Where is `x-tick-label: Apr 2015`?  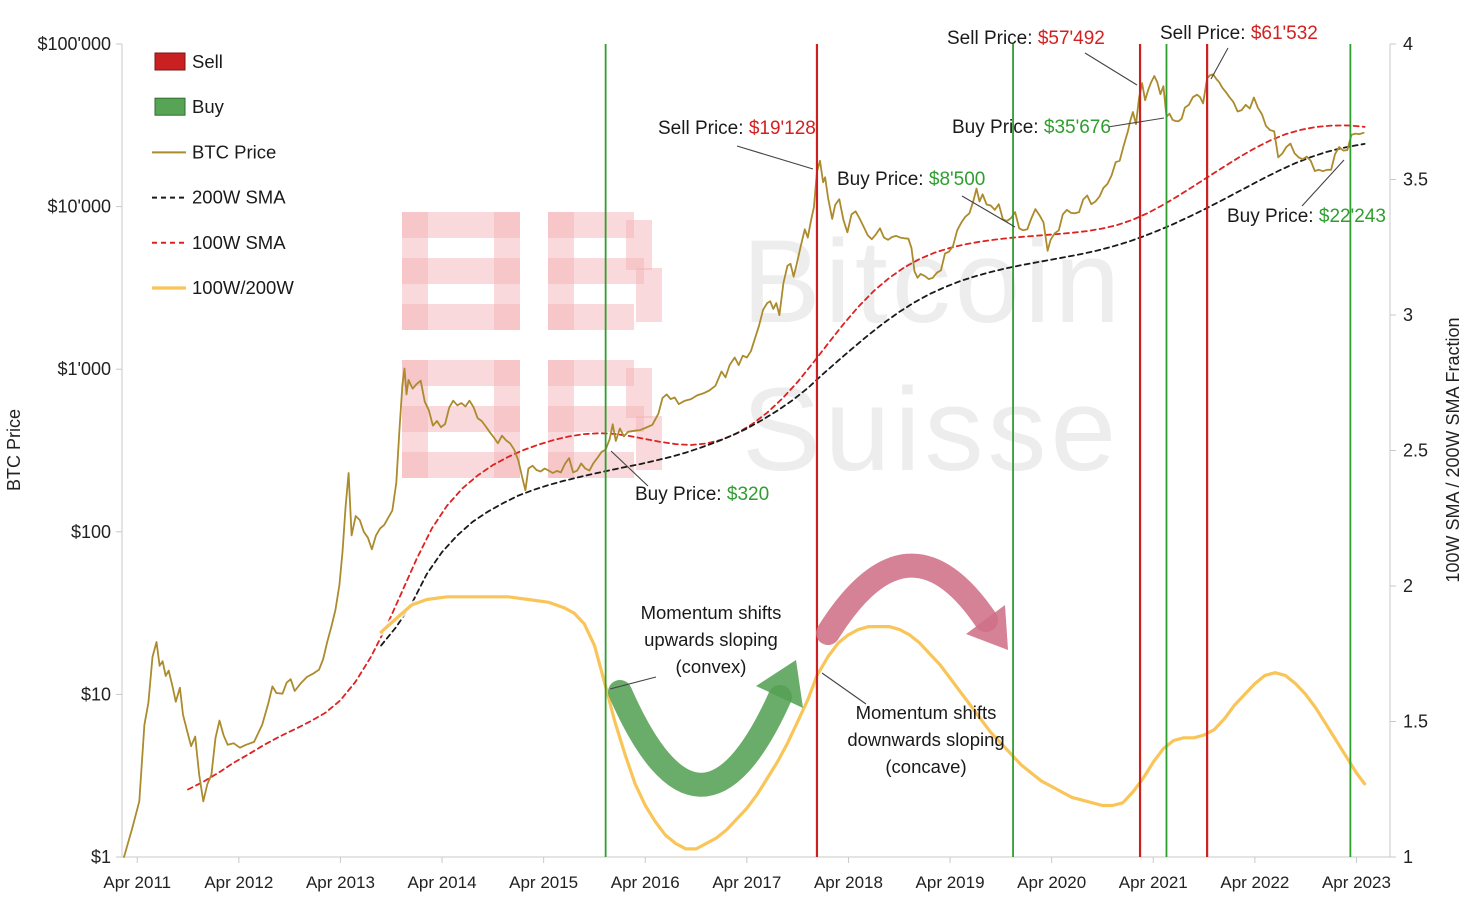
x-tick-label: Apr 2015 is located at coordinates (543, 882).